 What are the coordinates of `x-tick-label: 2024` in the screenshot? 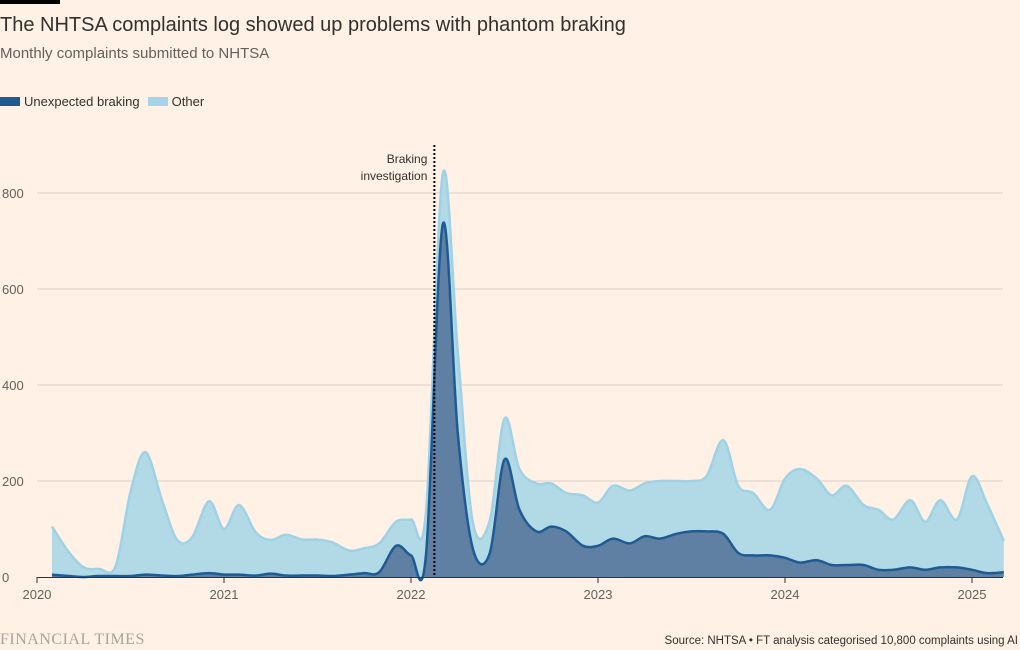 It's located at (785, 594).